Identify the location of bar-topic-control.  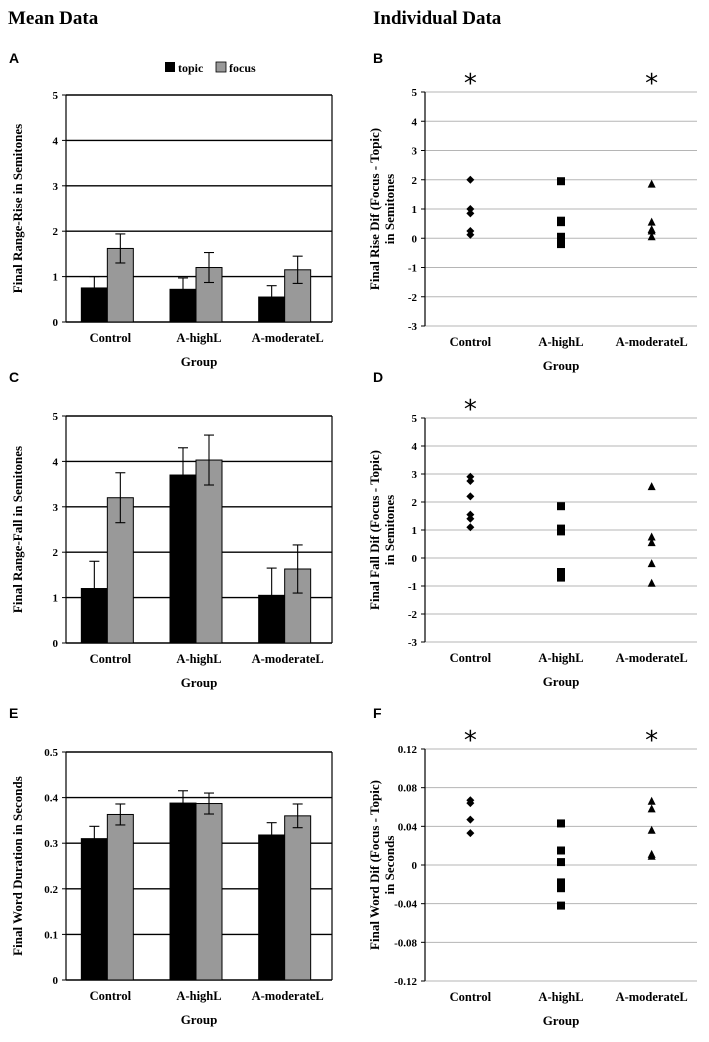
(94, 909).